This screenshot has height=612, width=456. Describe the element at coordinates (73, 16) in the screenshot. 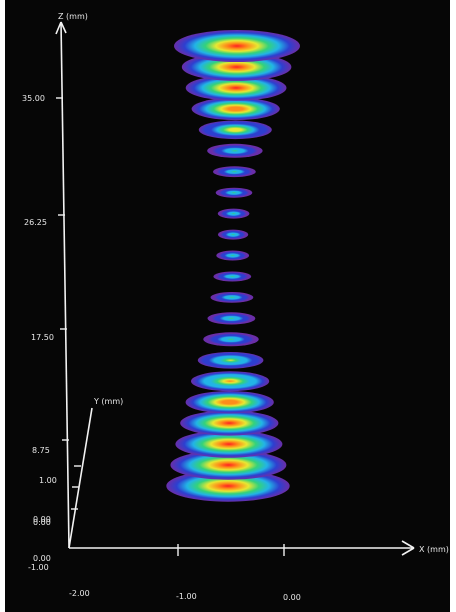

I see `z-axis-label: Z (mm)` at that location.